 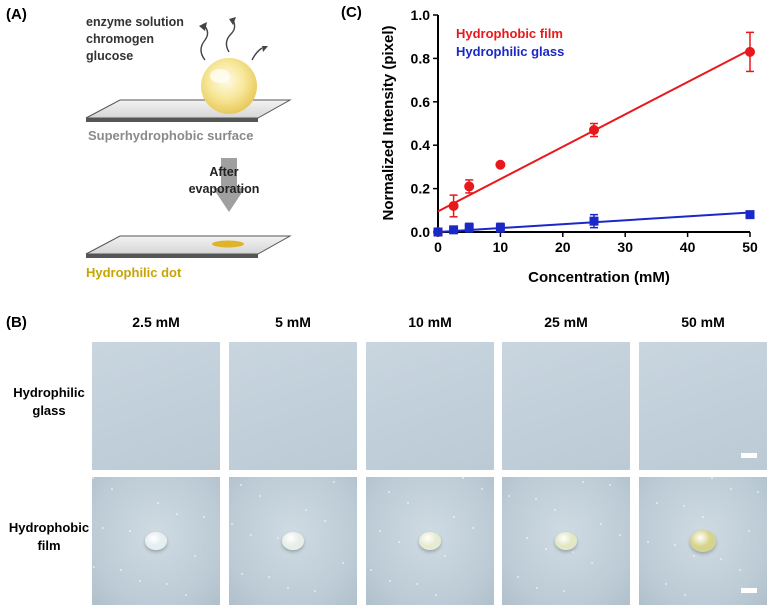 I want to click on y-tick-label: 0.0, so click(x=421, y=232).